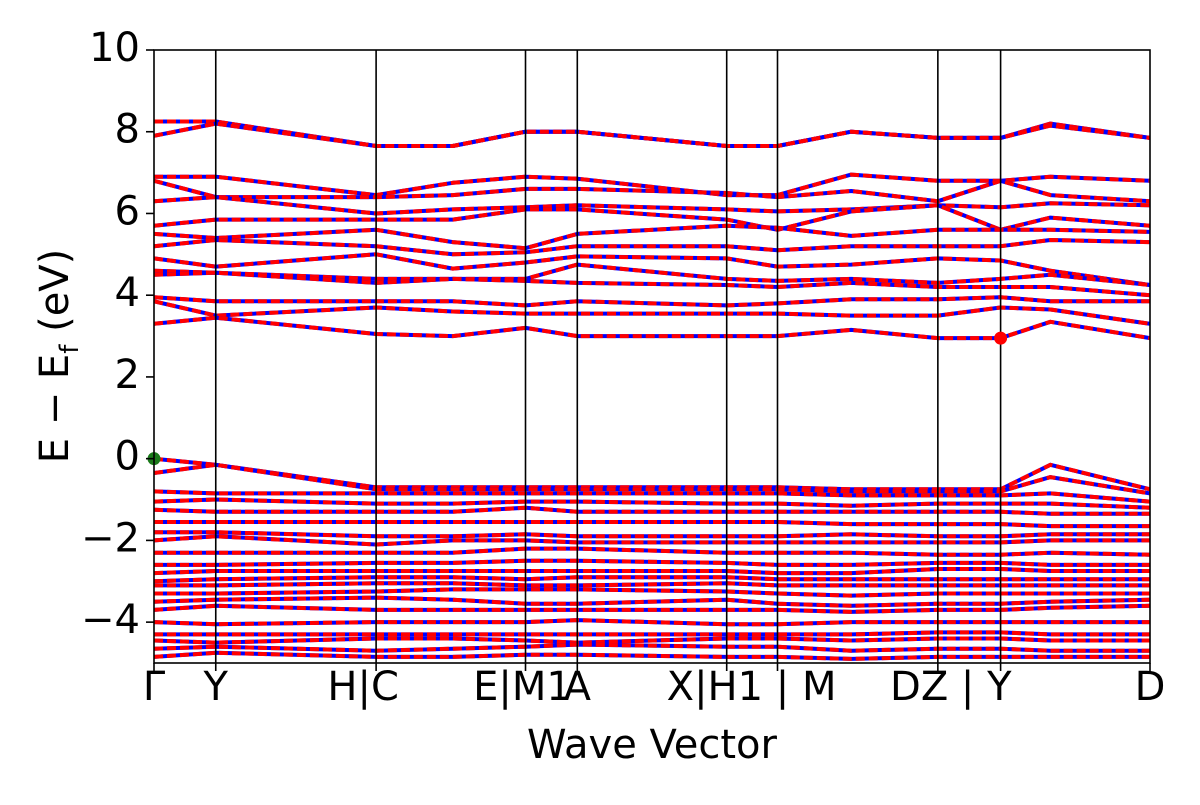 Image resolution: width=1200 pixels, height=805 pixels. I want to click on x-tick-label-0: Γ, so click(154, 687).